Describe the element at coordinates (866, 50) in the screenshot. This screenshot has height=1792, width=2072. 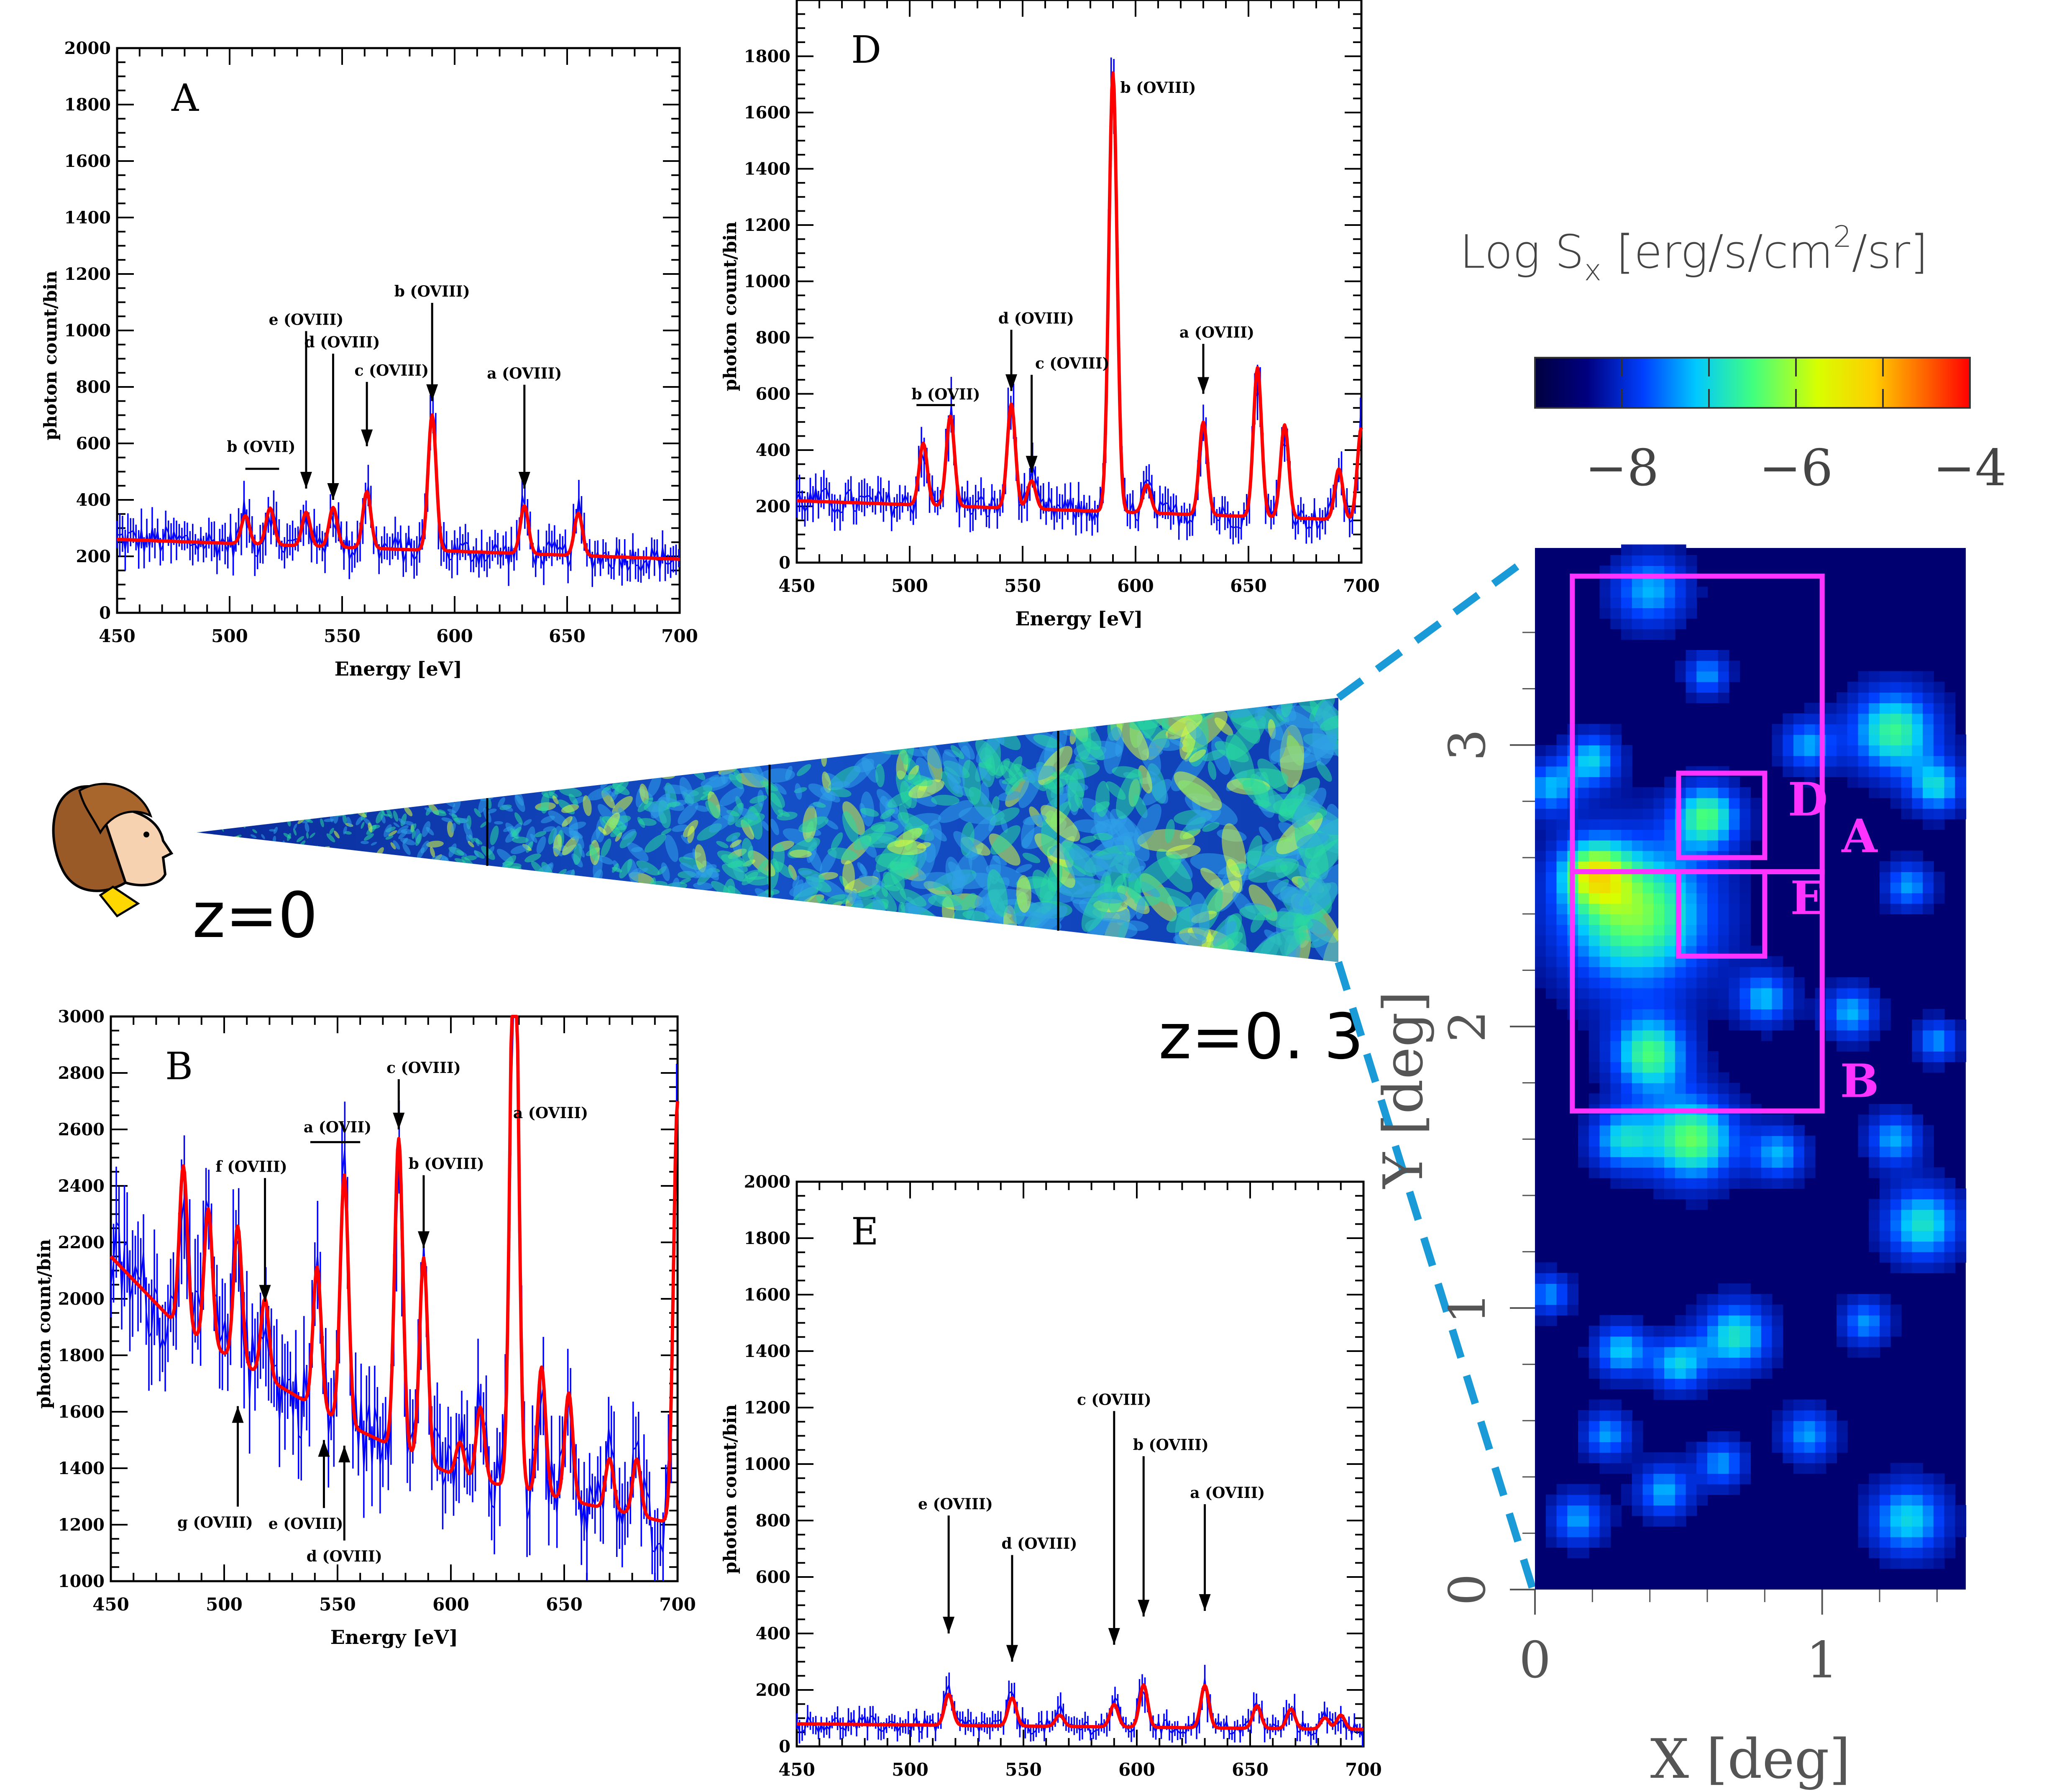
I see `panel-label: D` at that location.